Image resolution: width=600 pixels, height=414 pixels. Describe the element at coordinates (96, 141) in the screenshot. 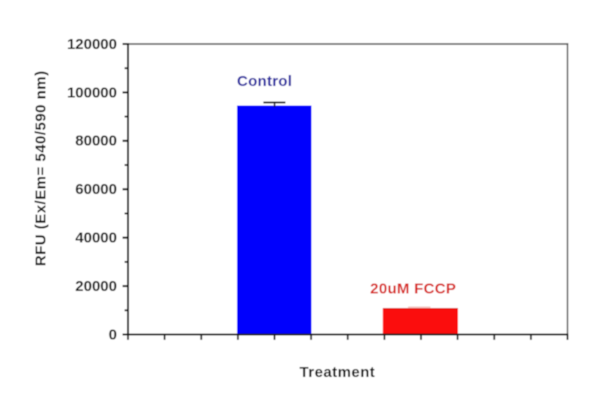

I see `svg-text: 80000` at that location.